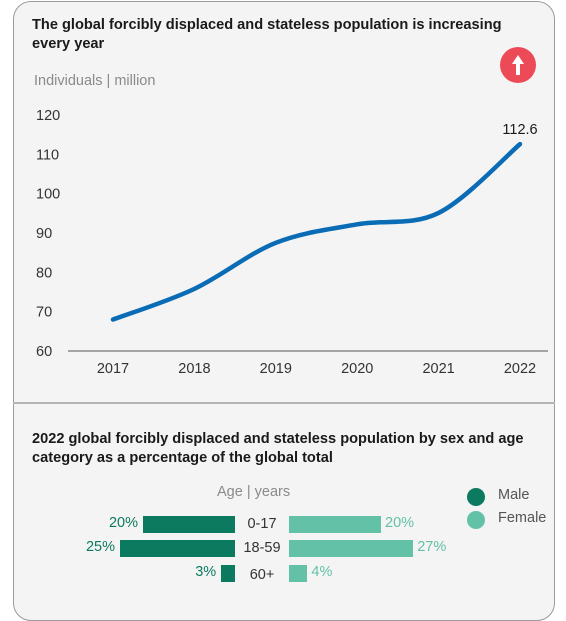  What do you see at coordinates (476, 497) in the screenshot?
I see `legend-male-swatch` at bounding box center [476, 497].